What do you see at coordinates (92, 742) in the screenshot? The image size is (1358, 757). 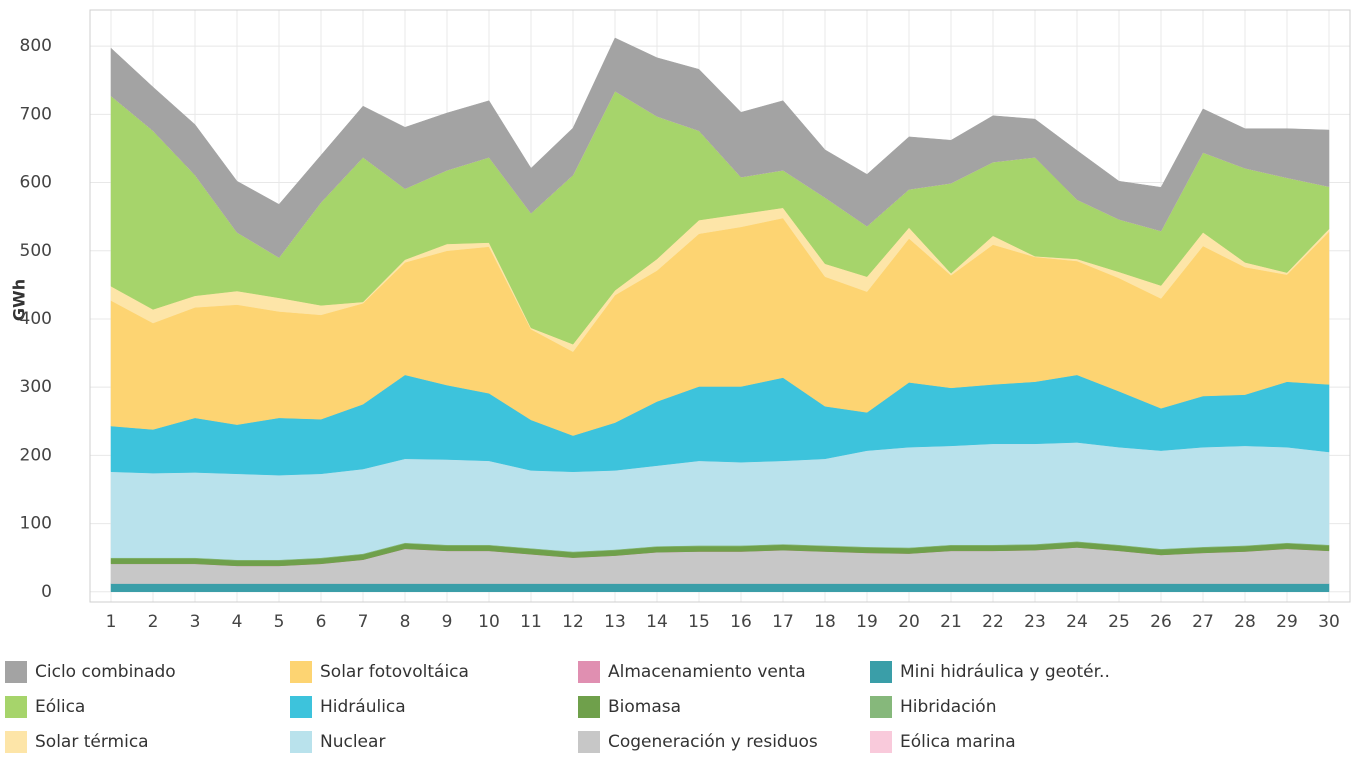 I see `legend-label: Solar térmica` at bounding box center [92, 742].